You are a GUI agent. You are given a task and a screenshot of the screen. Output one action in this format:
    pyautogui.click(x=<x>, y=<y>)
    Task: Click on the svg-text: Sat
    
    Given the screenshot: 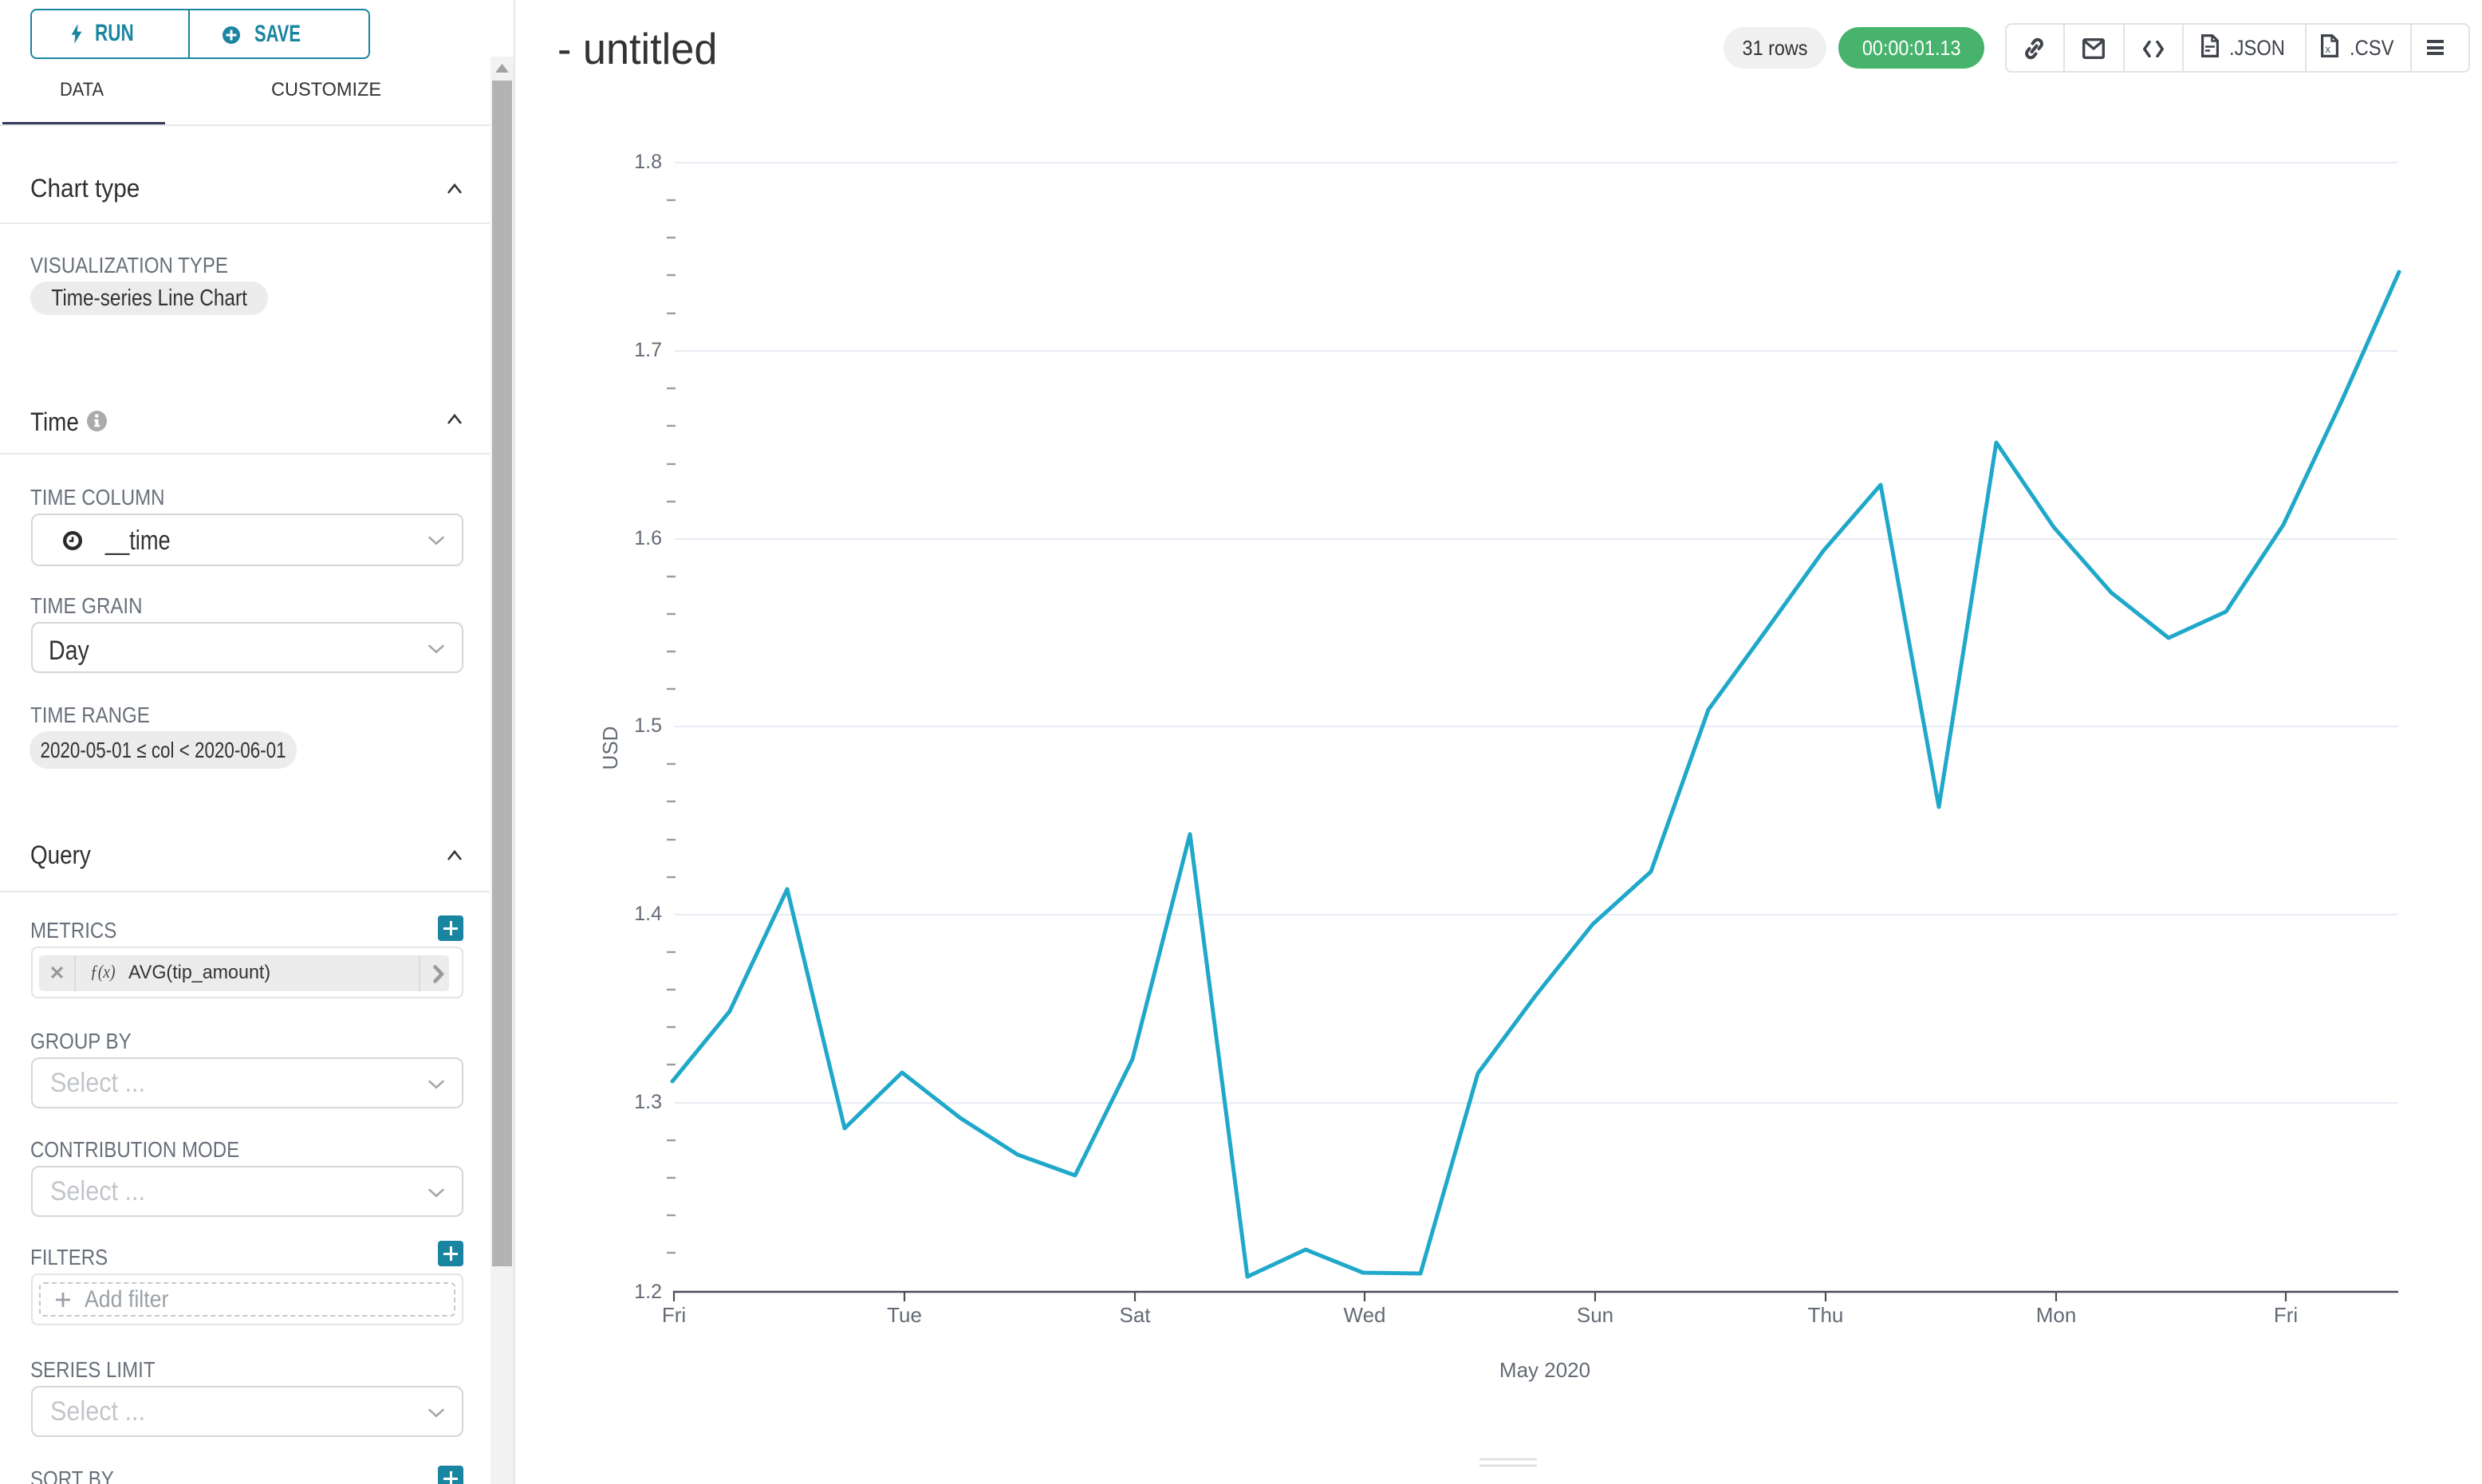 What is the action you would take?
    pyautogui.click(x=1135, y=1315)
    